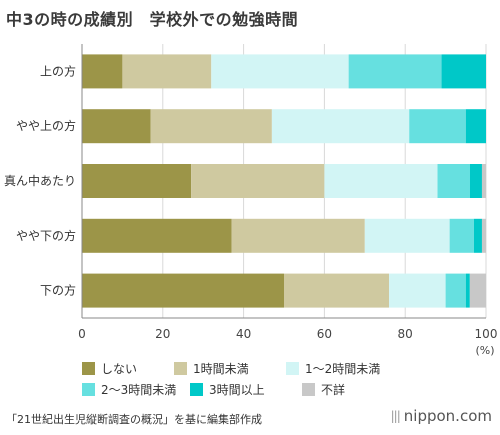 This screenshot has height=435, width=500. What do you see at coordinates (58, 290) in the screenshot?
I see `category-label: 下の方` at bounding box center [58, 290].